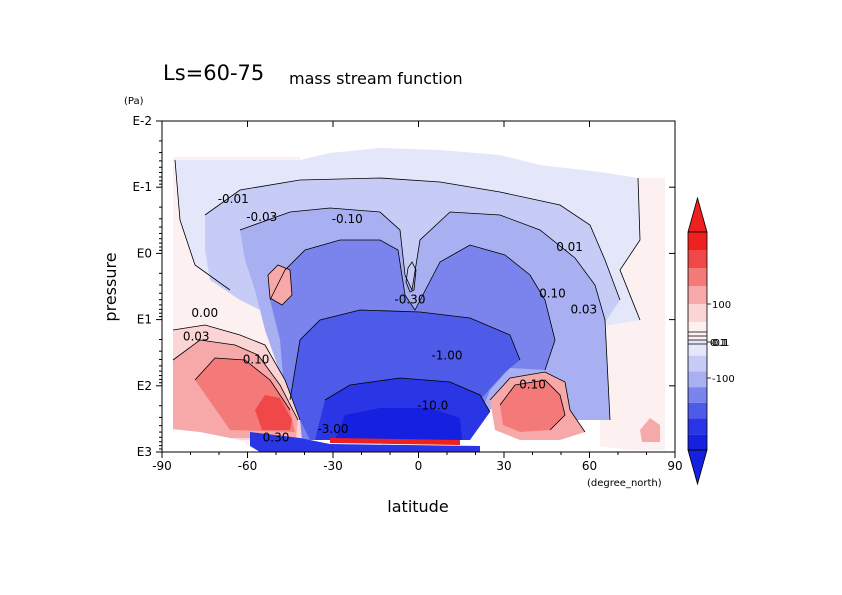  What do you see at coordinates (446, 356) in the screenshot?
I see `contour-label: -1.00` at bounding box center [446, 356].